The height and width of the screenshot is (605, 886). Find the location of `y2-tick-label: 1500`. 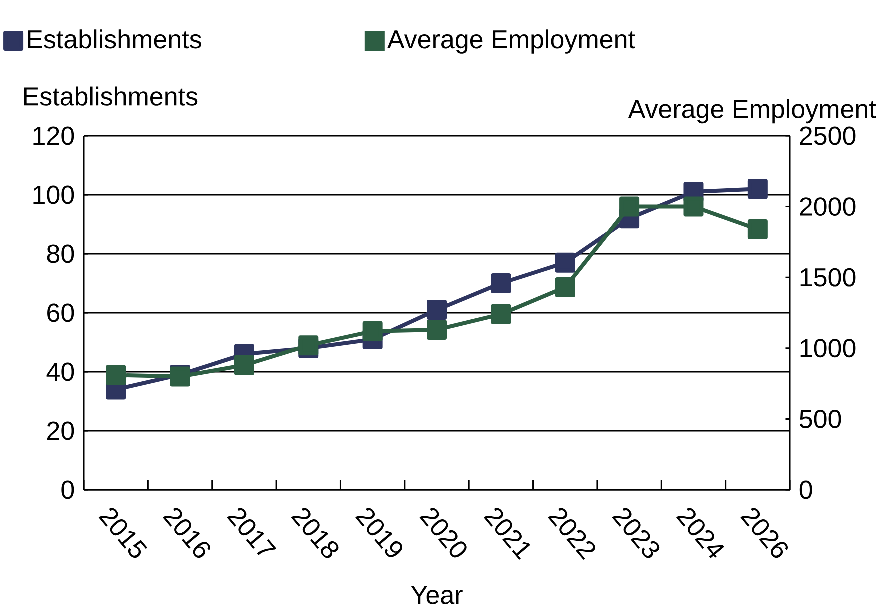

y2-tick-label: 1500 is located at coordinates (828, 277).